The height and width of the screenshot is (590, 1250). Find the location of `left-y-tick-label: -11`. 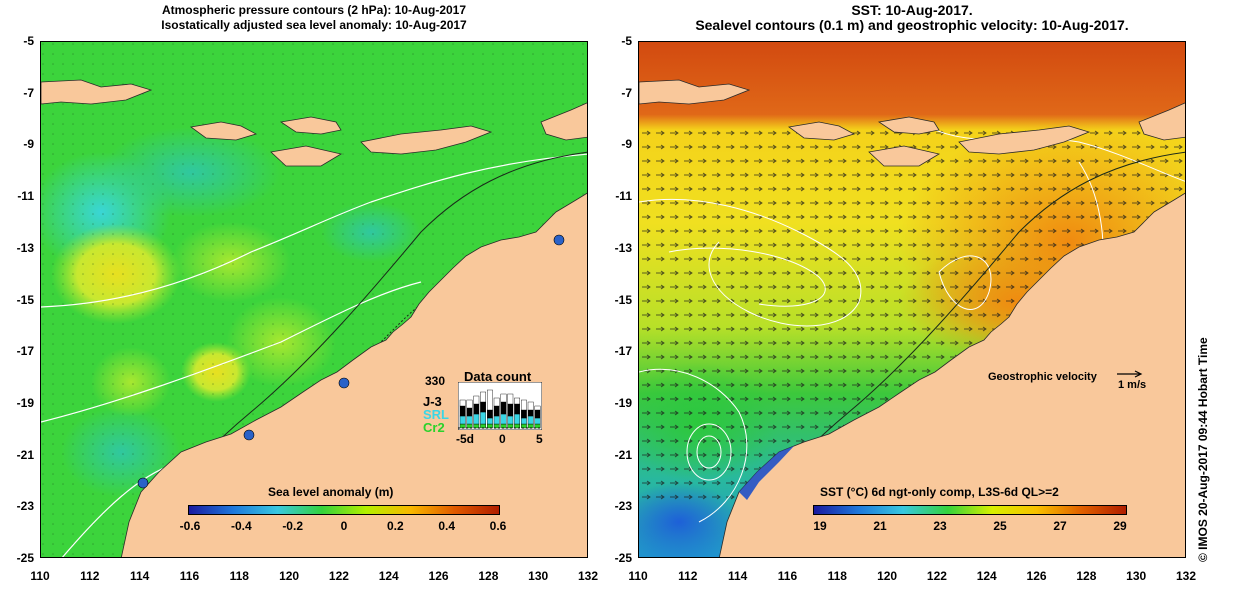

left-y-tick-label: -11 is located at coordinates (25, 196).